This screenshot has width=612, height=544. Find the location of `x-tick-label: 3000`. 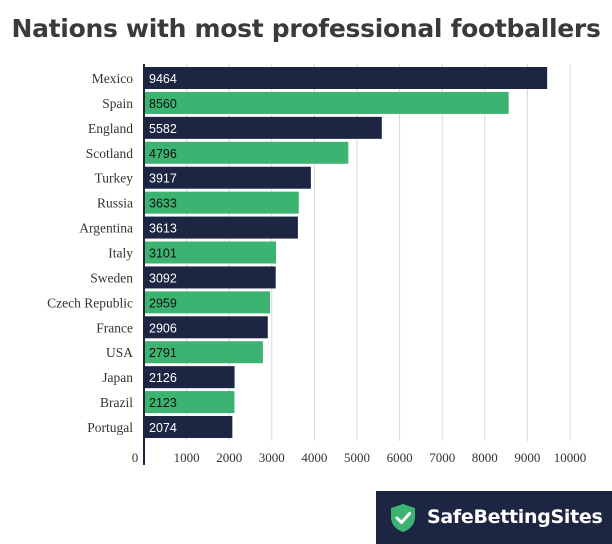

x-tick-label: 3000 is located at coordinates (272, 457).